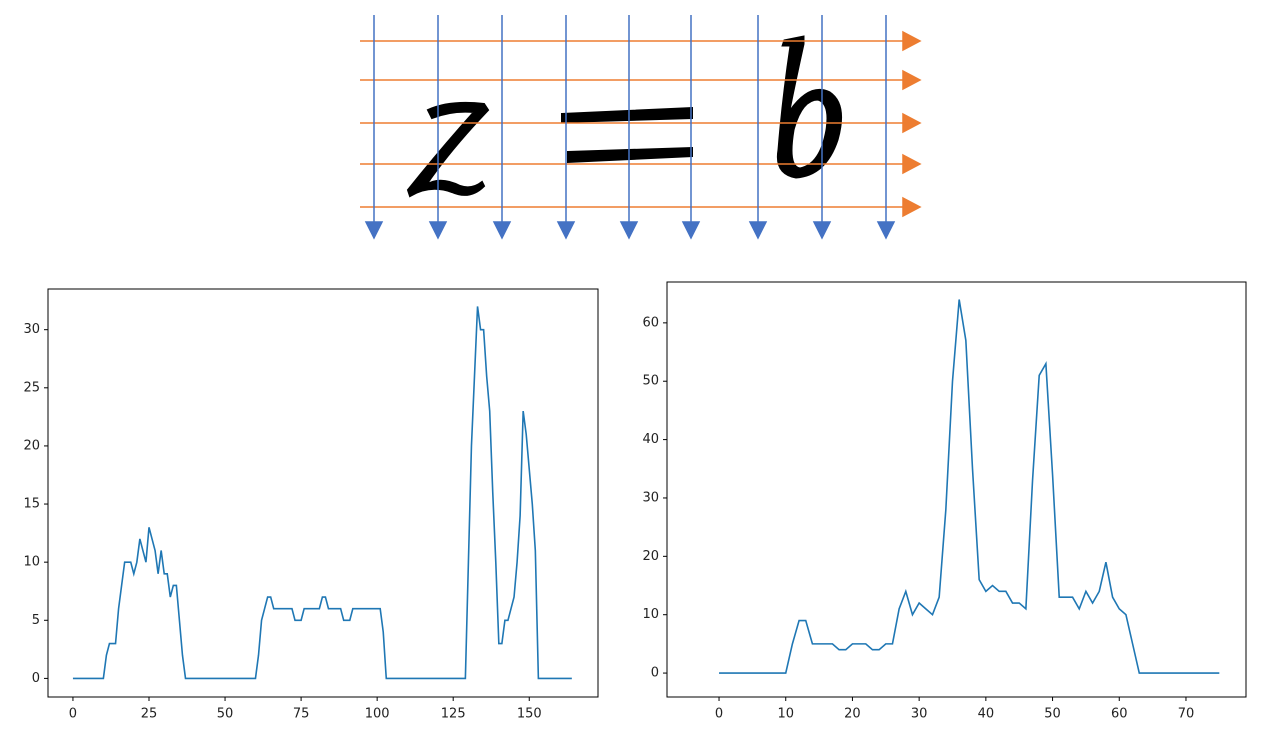 The width and height of the screenshot is (1272, 736). I want to click on x-tick-label: 70, so click(1186, 714).